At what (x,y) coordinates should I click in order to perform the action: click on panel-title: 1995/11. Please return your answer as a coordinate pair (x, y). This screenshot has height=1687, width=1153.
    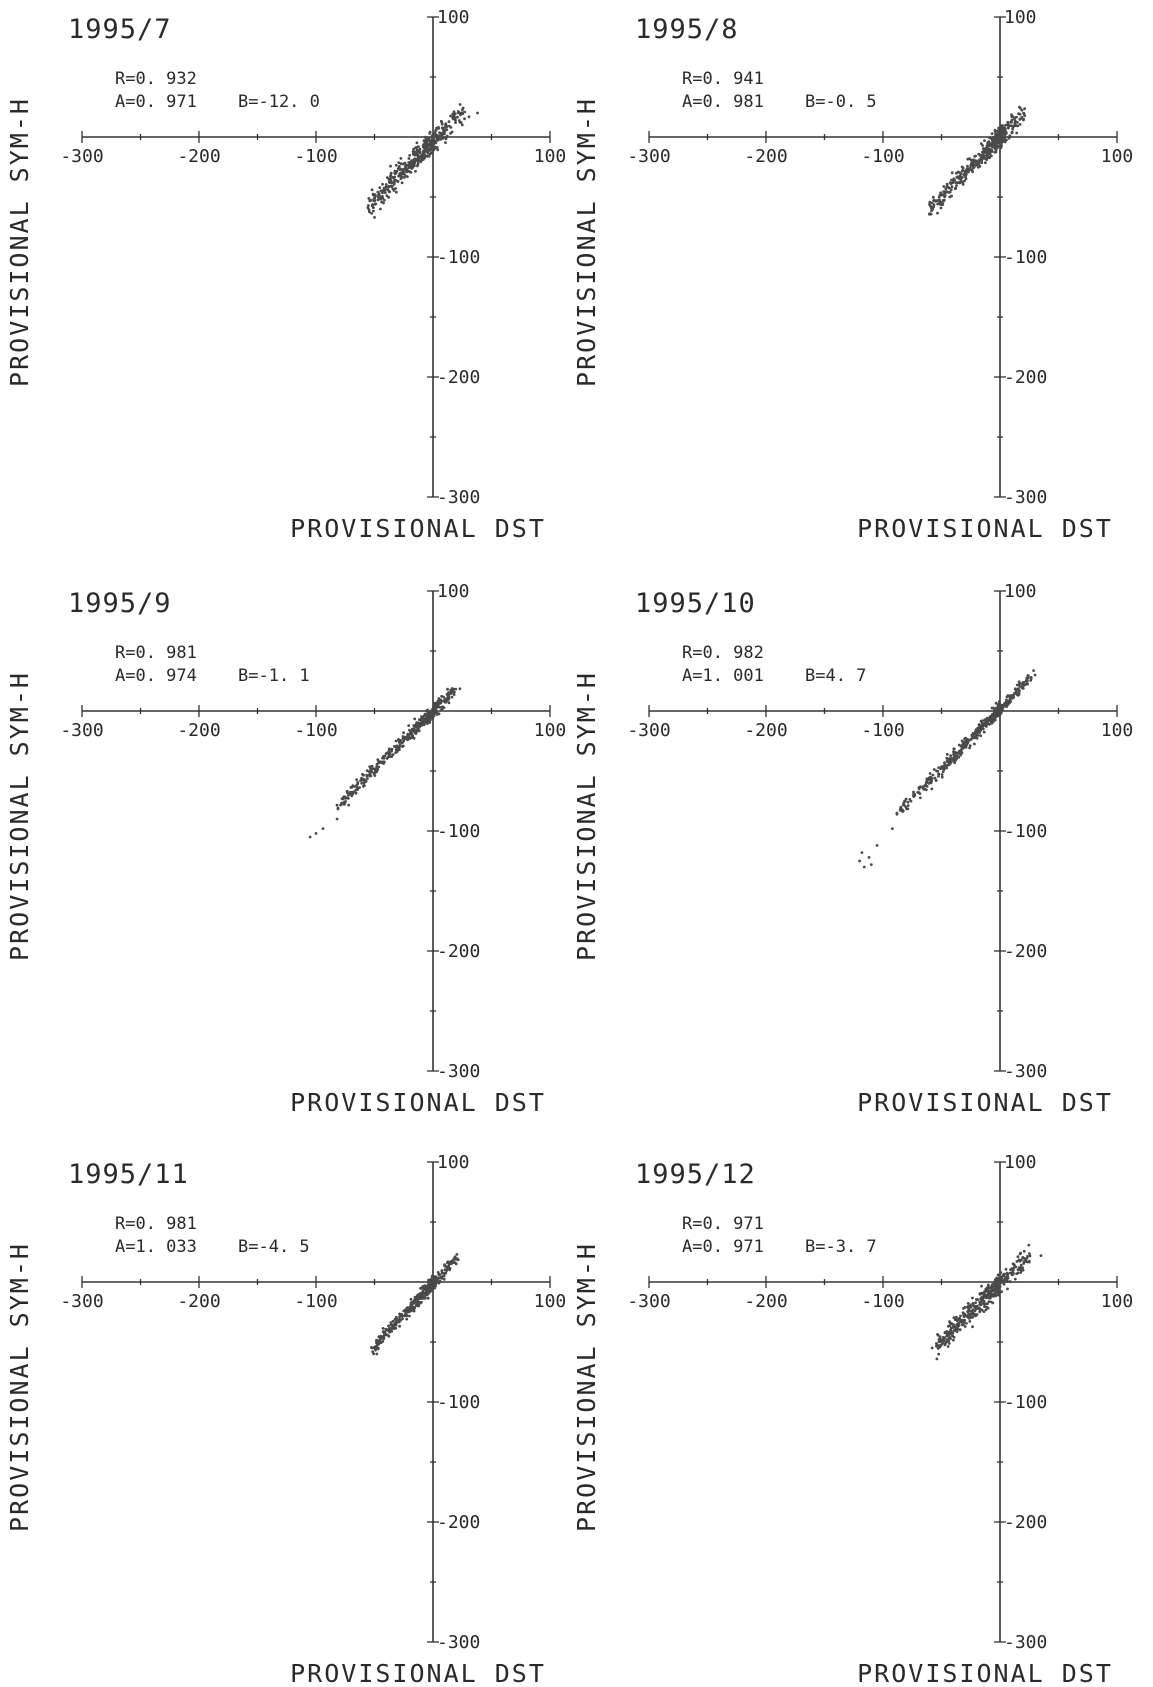
    Looking at the image, I should click on (128, 1174).